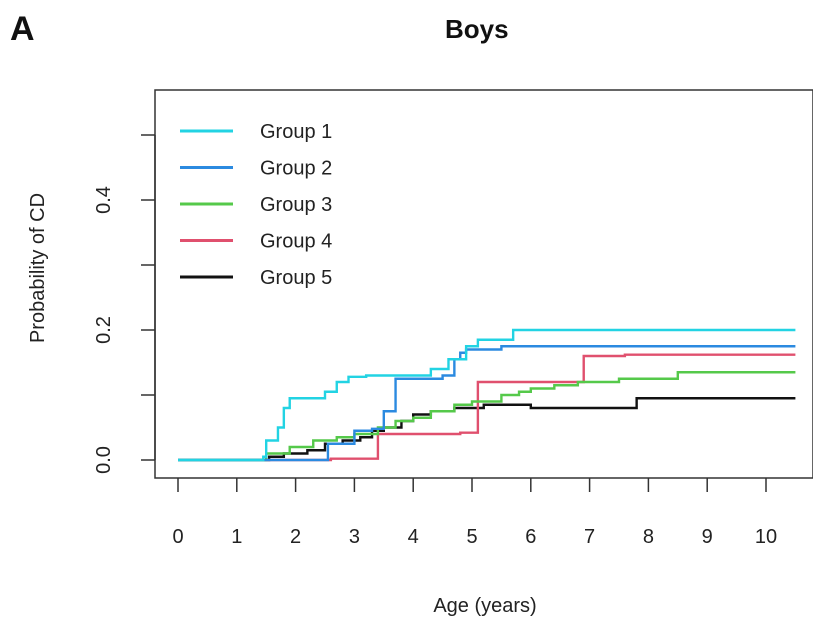 The height and width of the screenshot is (618, 813). Describe the element at coordinates (413, 537) in the screenshot. I see `x-tick-label: 4` at that location.